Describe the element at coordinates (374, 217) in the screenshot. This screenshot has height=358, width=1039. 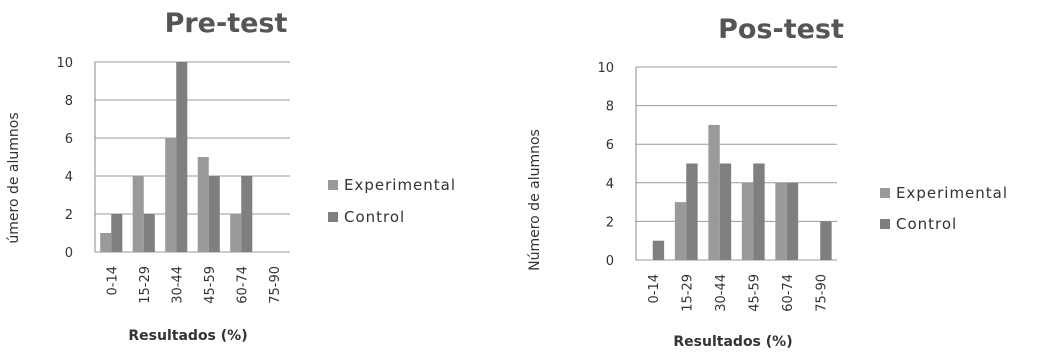
I see `pretest-legend-label-control: Control` at that location.